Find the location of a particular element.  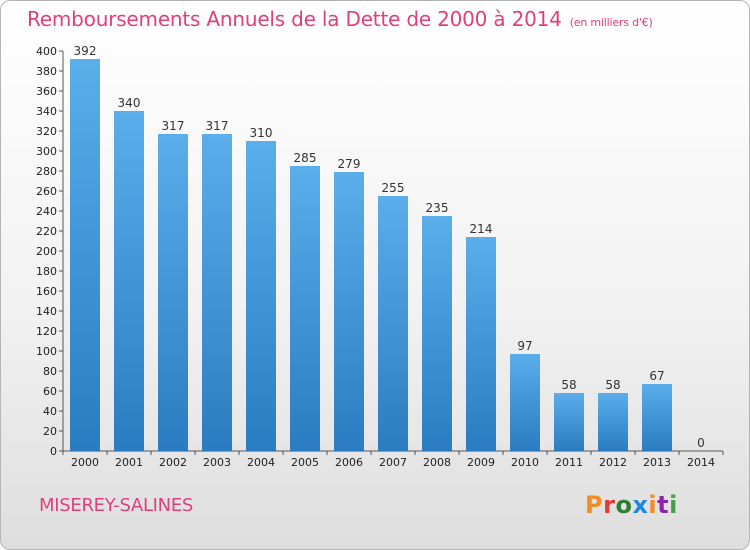

y-tick-label: 40 is located at coordinates (50, 411).